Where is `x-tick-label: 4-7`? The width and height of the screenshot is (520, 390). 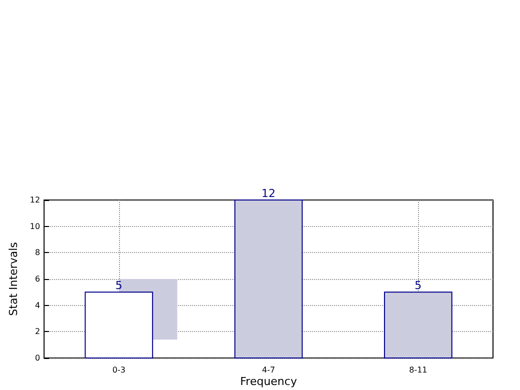
x-tick-label: 4-7 is located at coordinates (269, 370).